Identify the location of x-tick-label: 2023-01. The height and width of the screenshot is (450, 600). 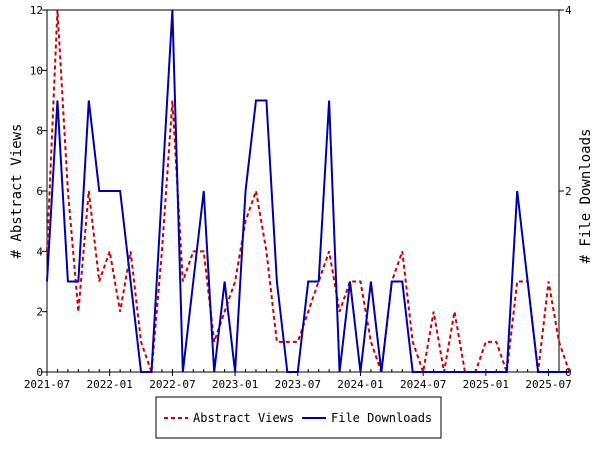
(235, 384).